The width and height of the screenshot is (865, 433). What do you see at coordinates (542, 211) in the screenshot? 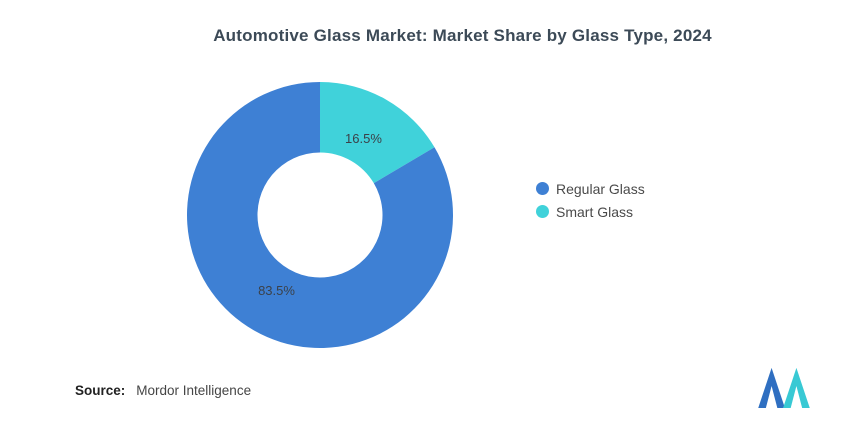
I see `legend-dot-smart-glass` at bounding box center [542, 211].